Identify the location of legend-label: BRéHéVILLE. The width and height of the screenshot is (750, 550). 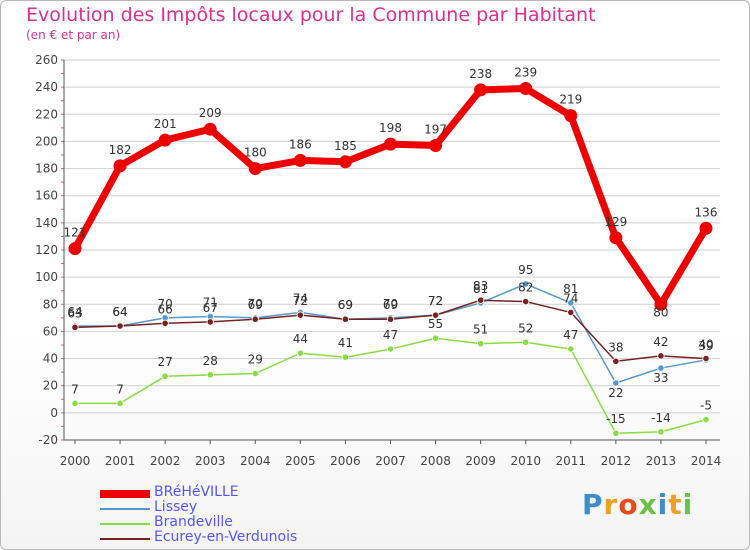
(196, 492).